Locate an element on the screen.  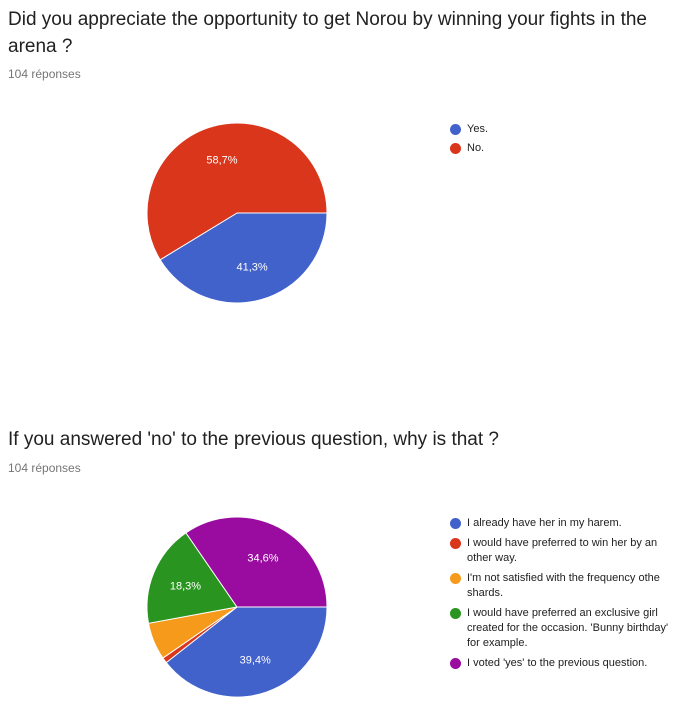
legend-item: Yes. is located at coordinates (550, 129).